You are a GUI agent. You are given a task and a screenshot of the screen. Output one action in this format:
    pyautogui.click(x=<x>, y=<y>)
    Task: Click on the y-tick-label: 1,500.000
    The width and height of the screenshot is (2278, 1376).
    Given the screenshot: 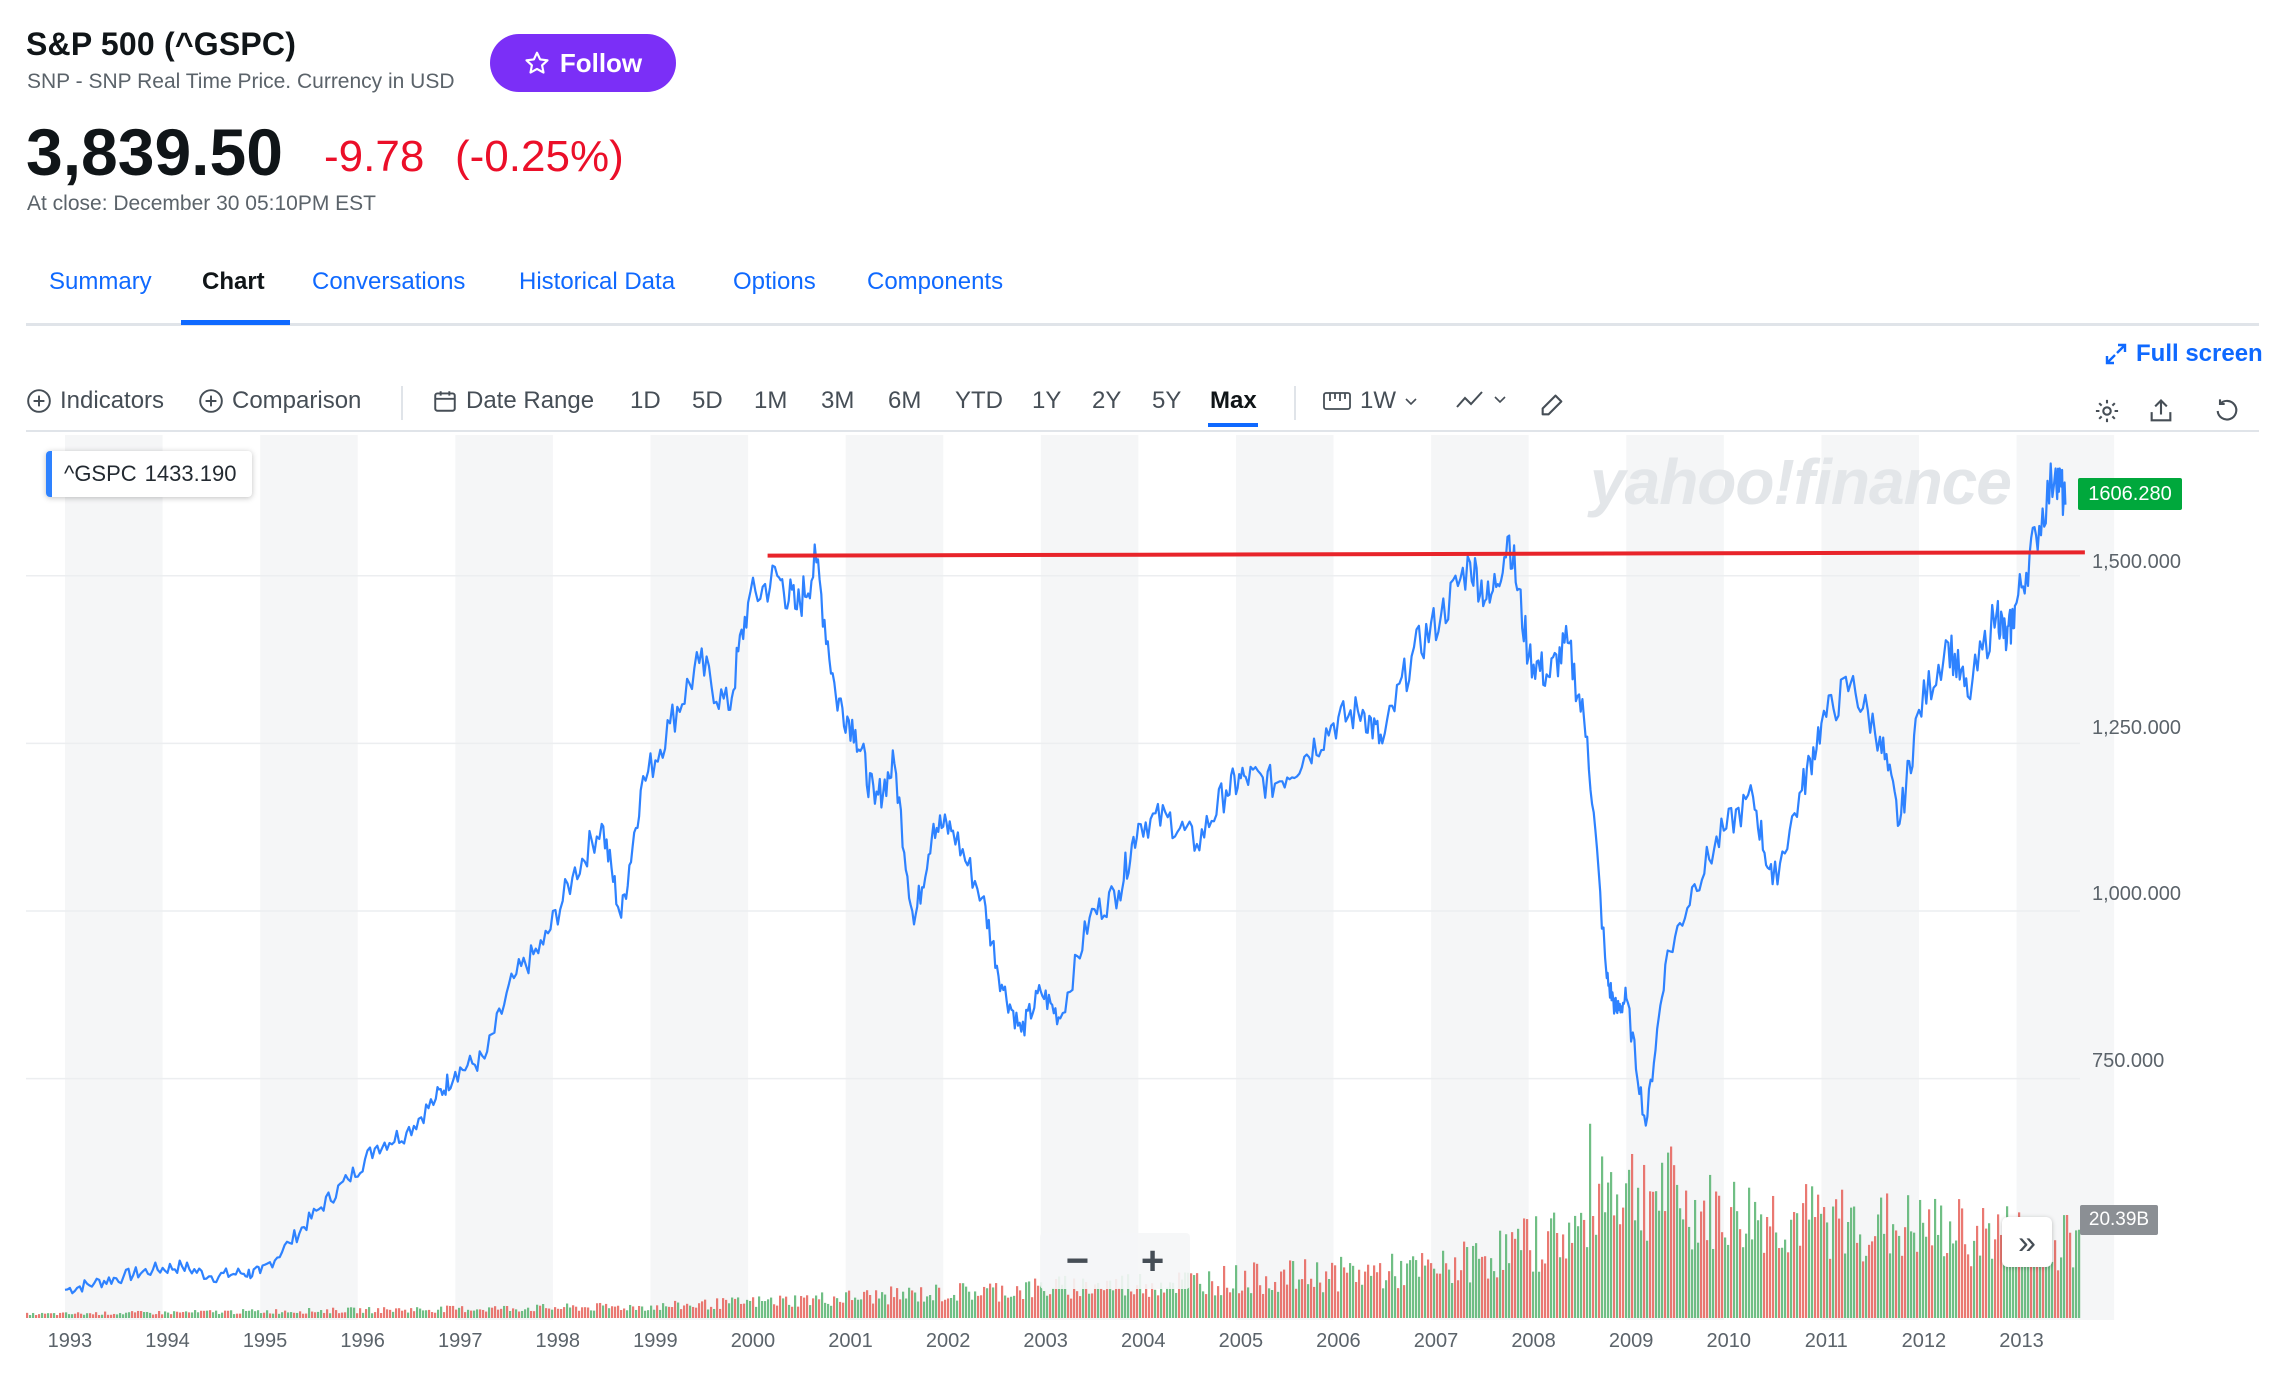 What is the action you would take?
    pyautogui.click(x=2136, y=562)
    